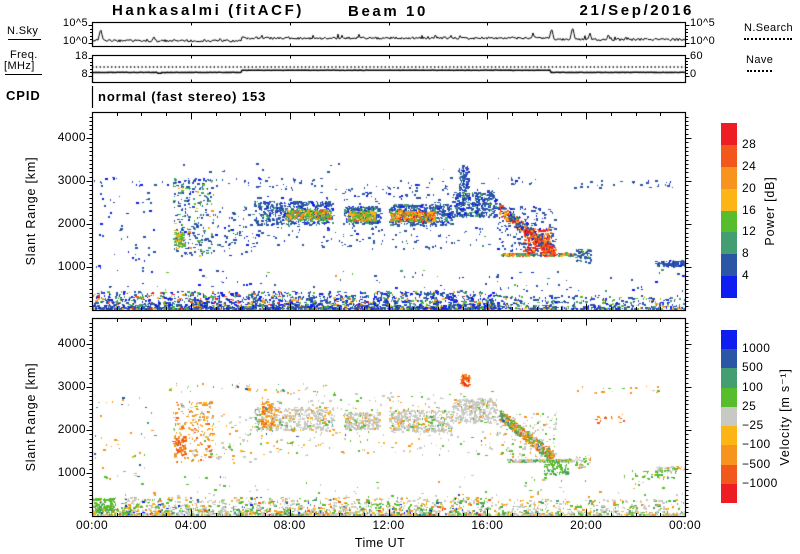 Image resolution: width=800 pixels, height=554 pixels. What do you see at coordinates (19, 66) in the screenshot?
I see `freq-axis-label-line2: [MHz]` at bounding box center [19, 66].